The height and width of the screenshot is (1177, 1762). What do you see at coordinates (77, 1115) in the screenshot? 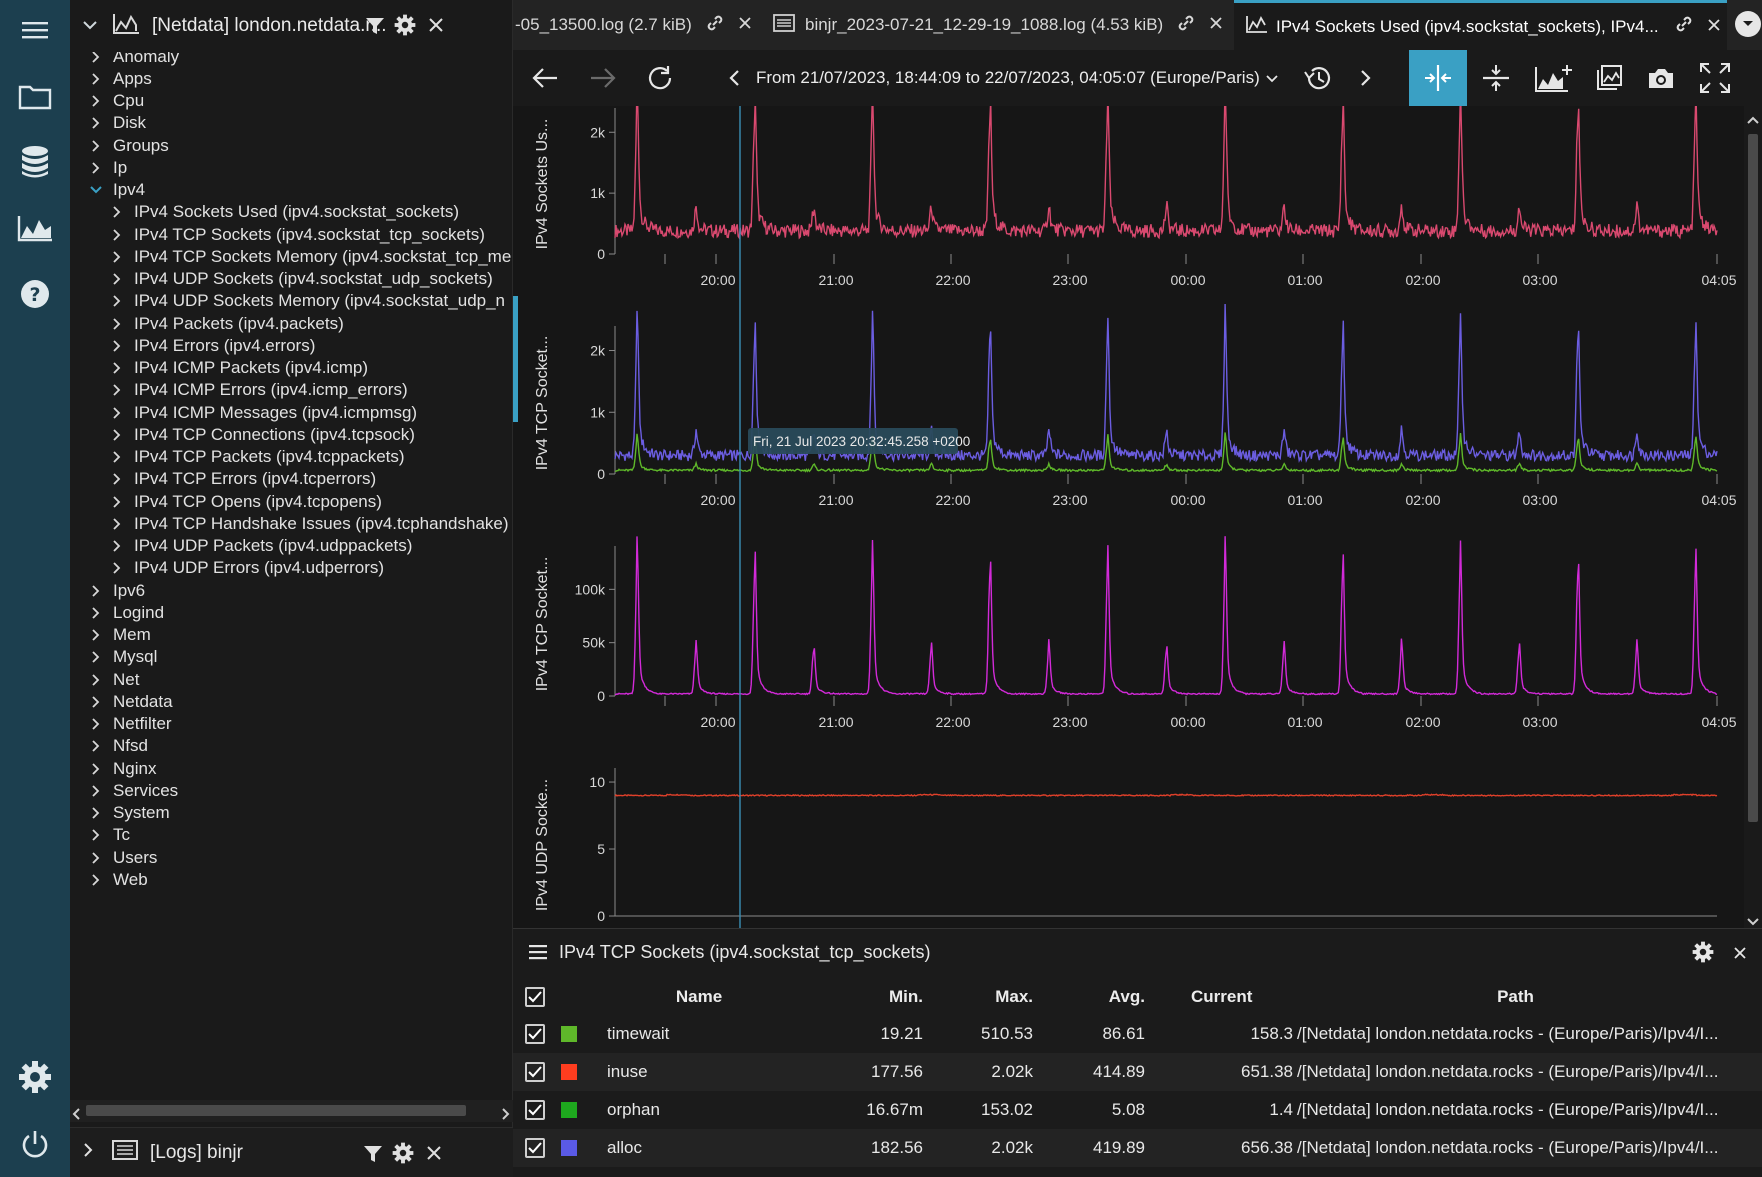
I see `scroll-left-icon` at bounding box center [77, 1115].